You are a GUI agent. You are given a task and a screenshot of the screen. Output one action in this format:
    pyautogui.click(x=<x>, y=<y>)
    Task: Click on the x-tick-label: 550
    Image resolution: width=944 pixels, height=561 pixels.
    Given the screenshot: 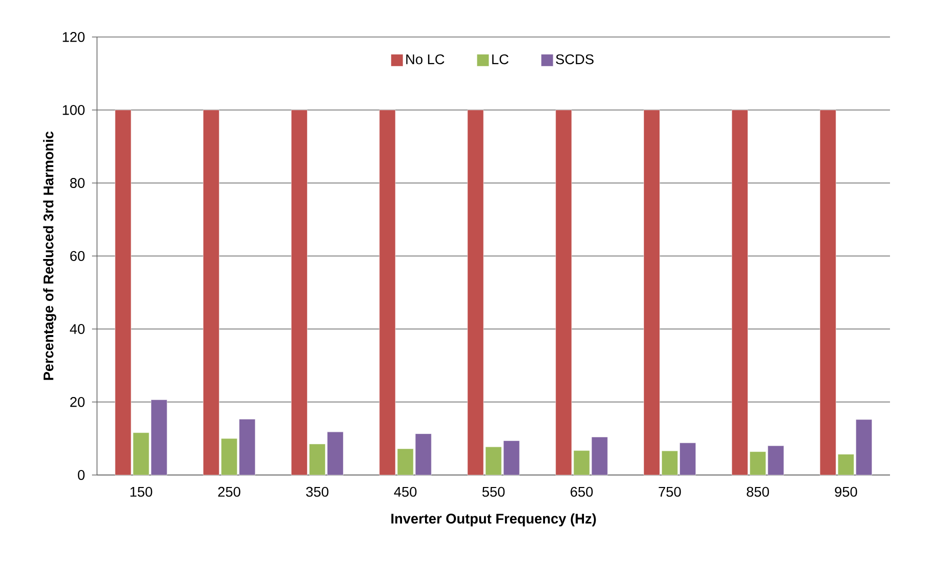 What is the action you would take?
    pyautogui.click(x=493, y=491)
    